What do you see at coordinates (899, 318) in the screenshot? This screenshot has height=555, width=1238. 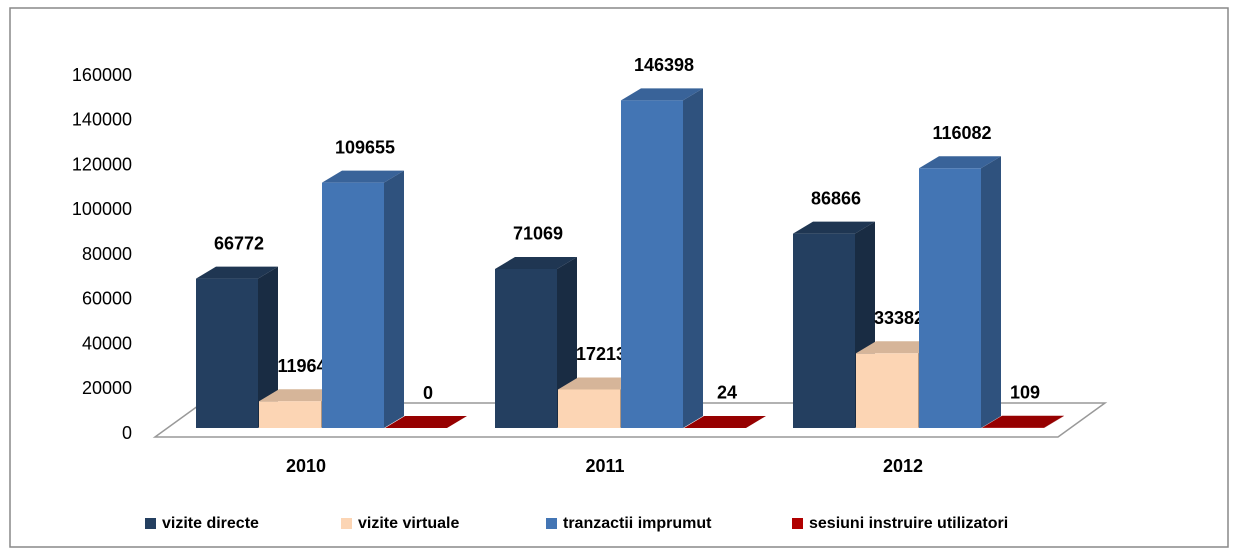 I see `value-label: 33382` at bounding box center [899, 318].